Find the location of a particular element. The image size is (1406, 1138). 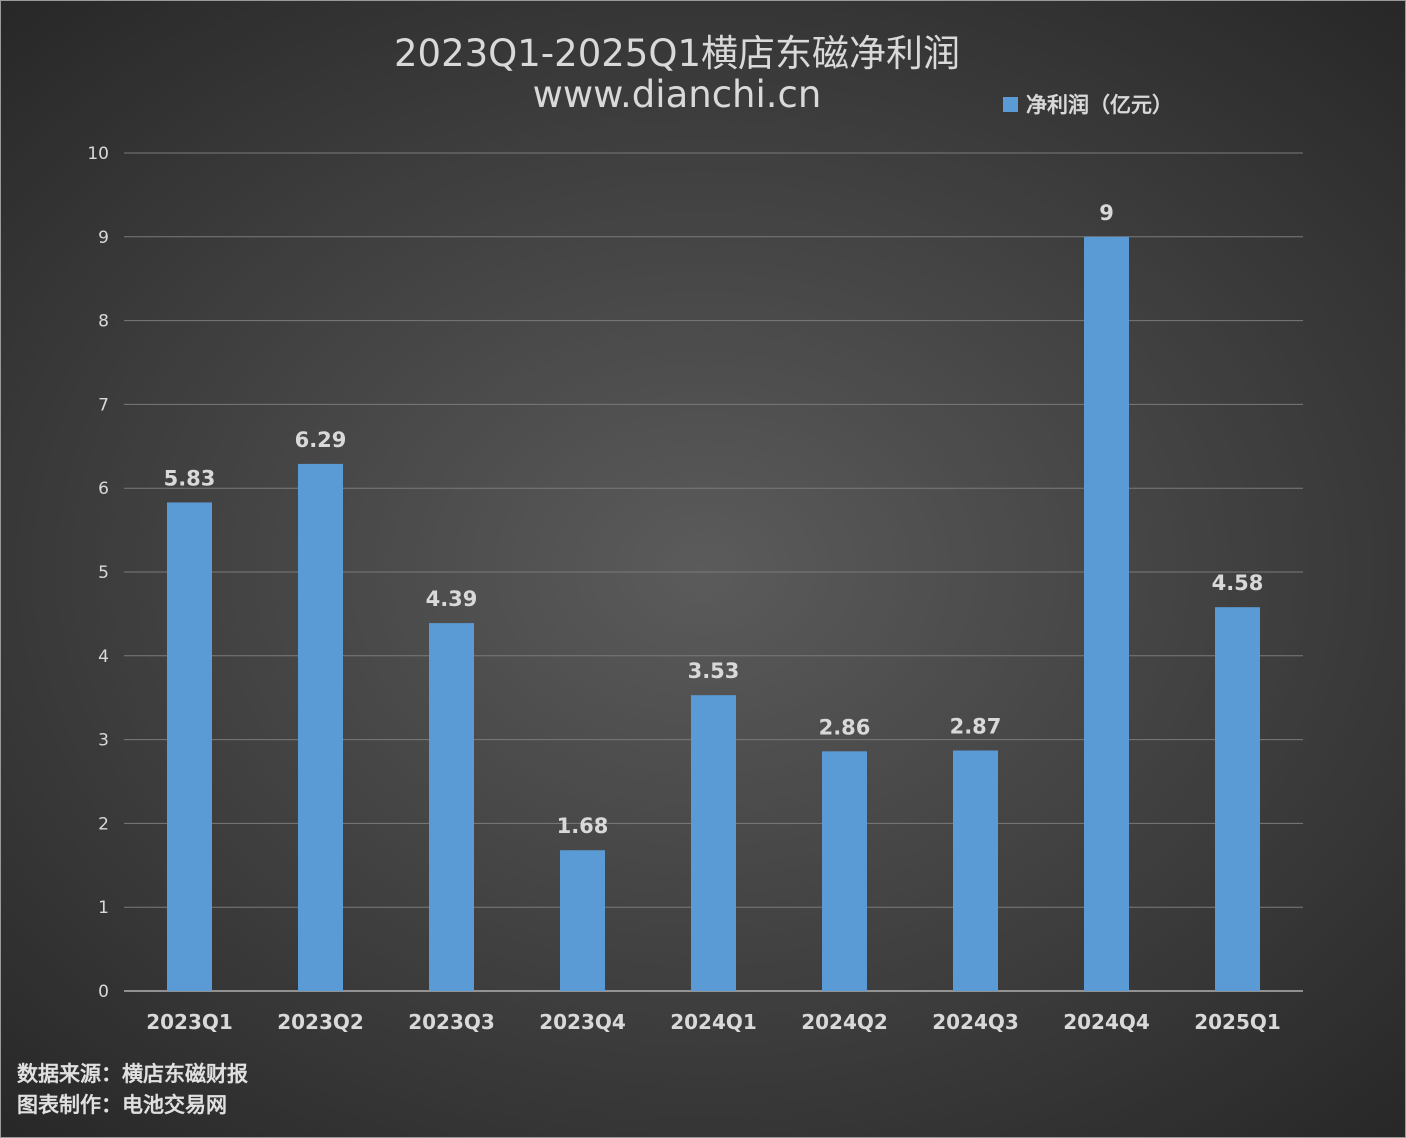

y-tick-label: 9 is located at coordinates (103, 238).